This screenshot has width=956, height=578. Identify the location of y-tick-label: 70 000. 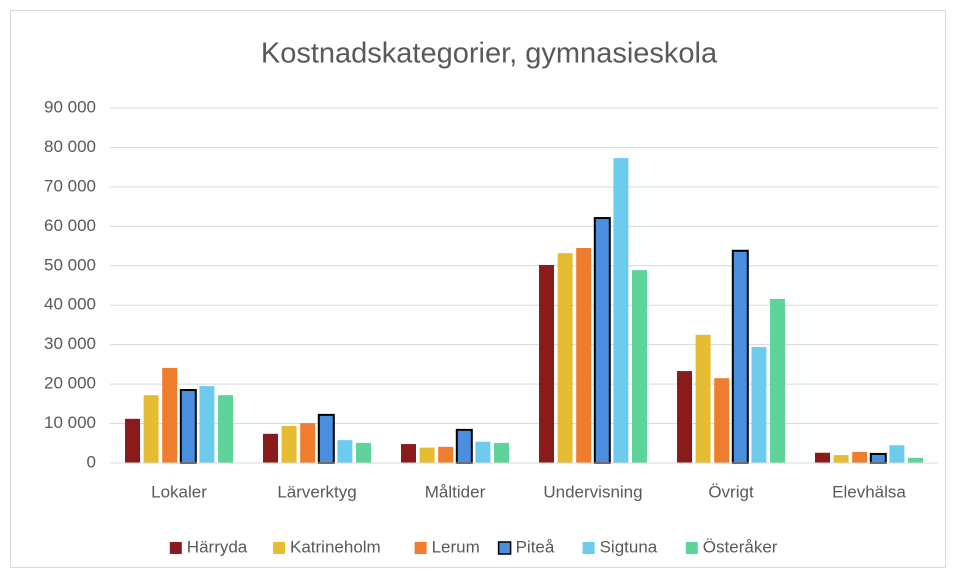
(70, 185).